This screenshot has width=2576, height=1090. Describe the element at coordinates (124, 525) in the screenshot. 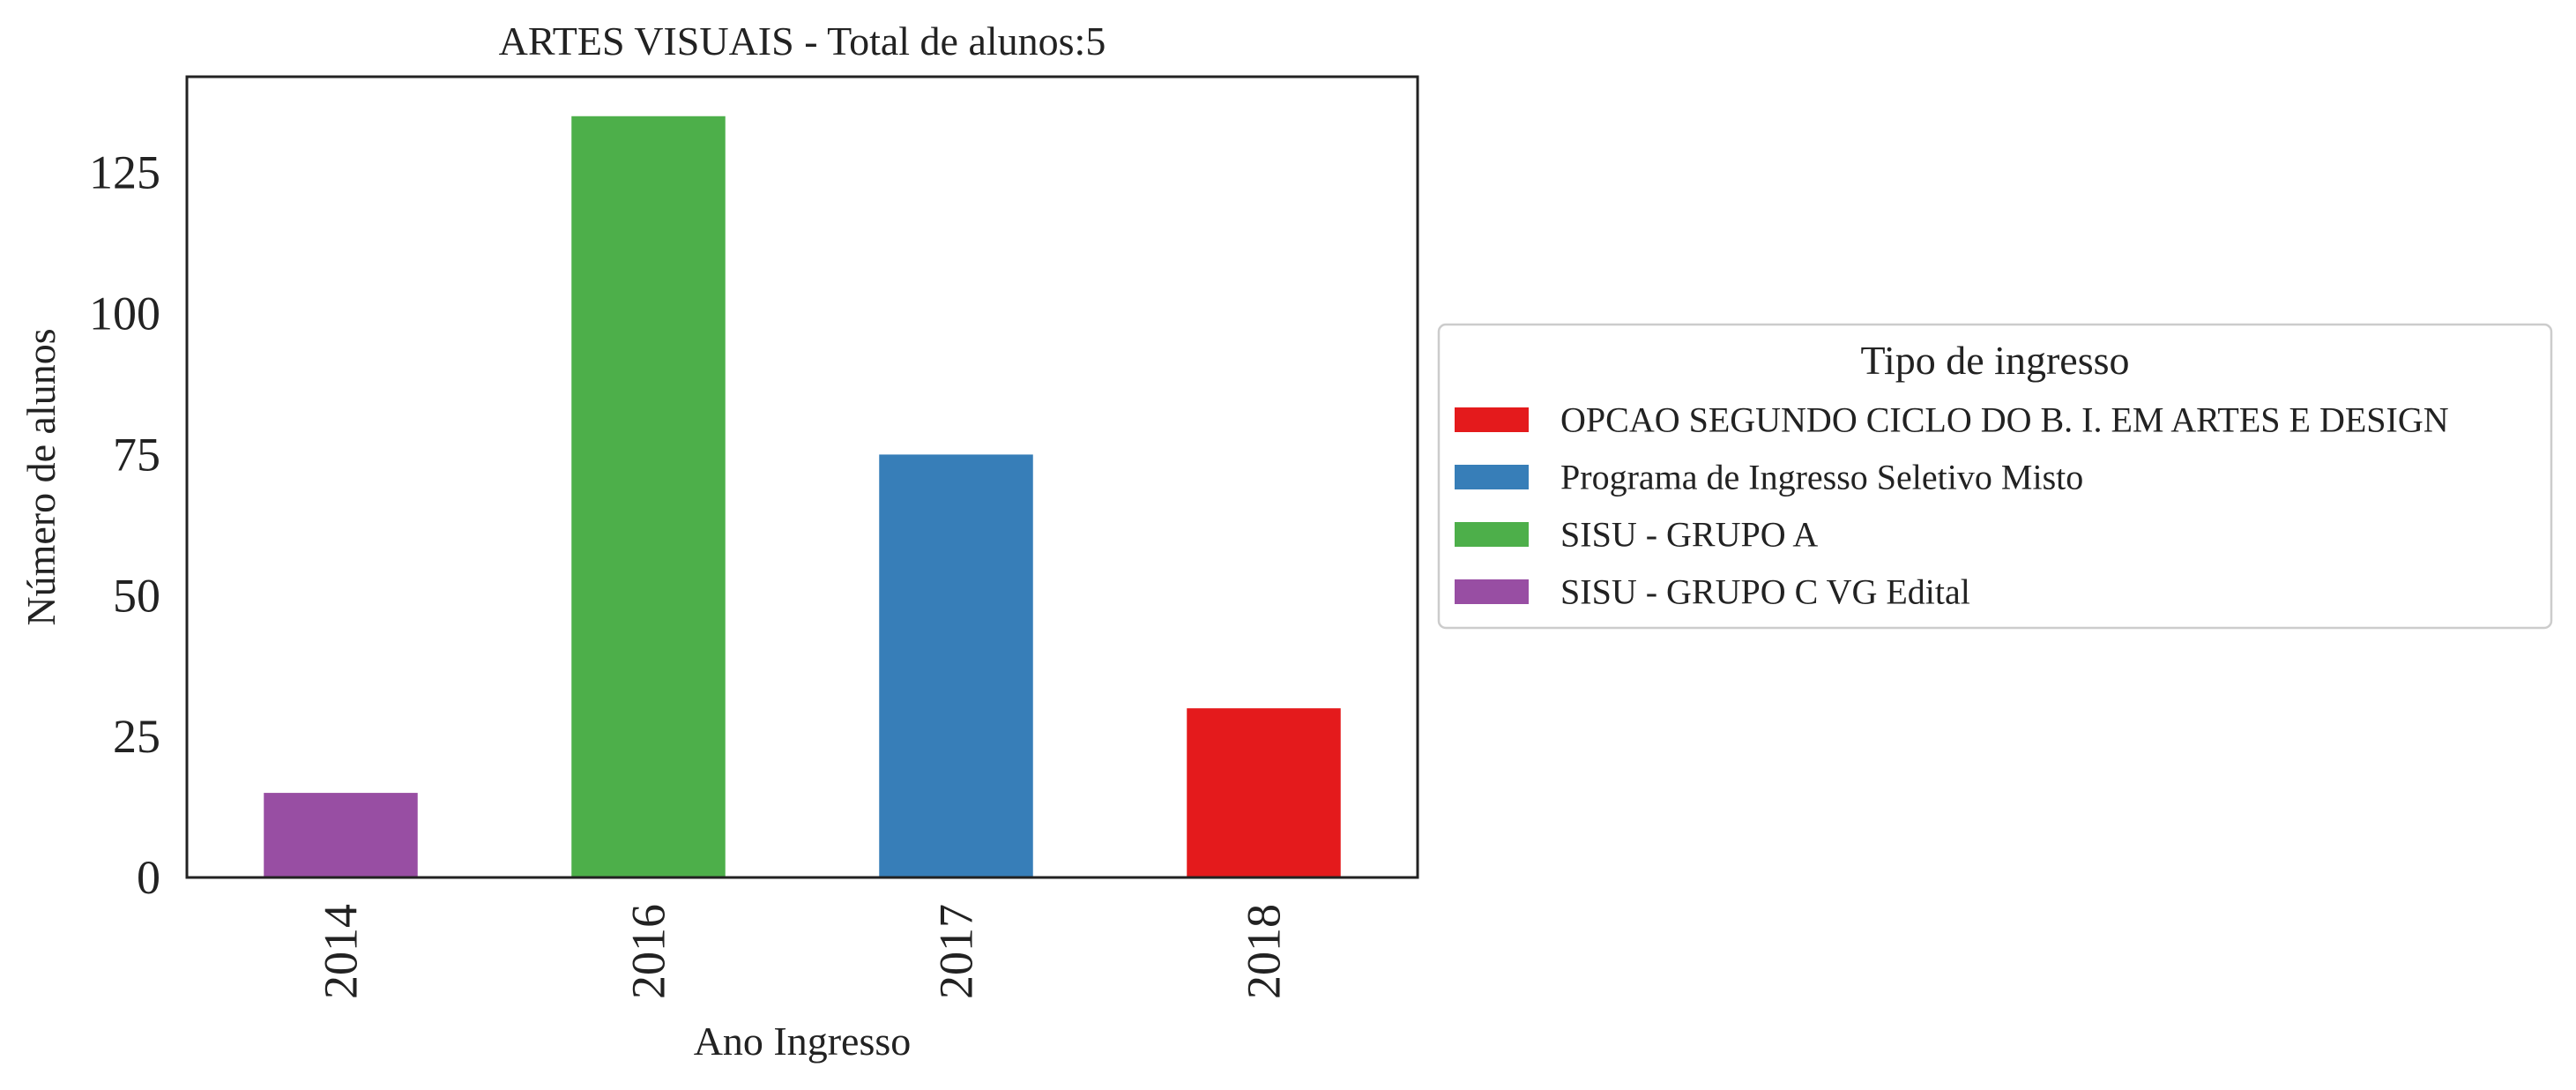

I see `y-axis-ticks: 0 25 50 75 100 125` at that location.